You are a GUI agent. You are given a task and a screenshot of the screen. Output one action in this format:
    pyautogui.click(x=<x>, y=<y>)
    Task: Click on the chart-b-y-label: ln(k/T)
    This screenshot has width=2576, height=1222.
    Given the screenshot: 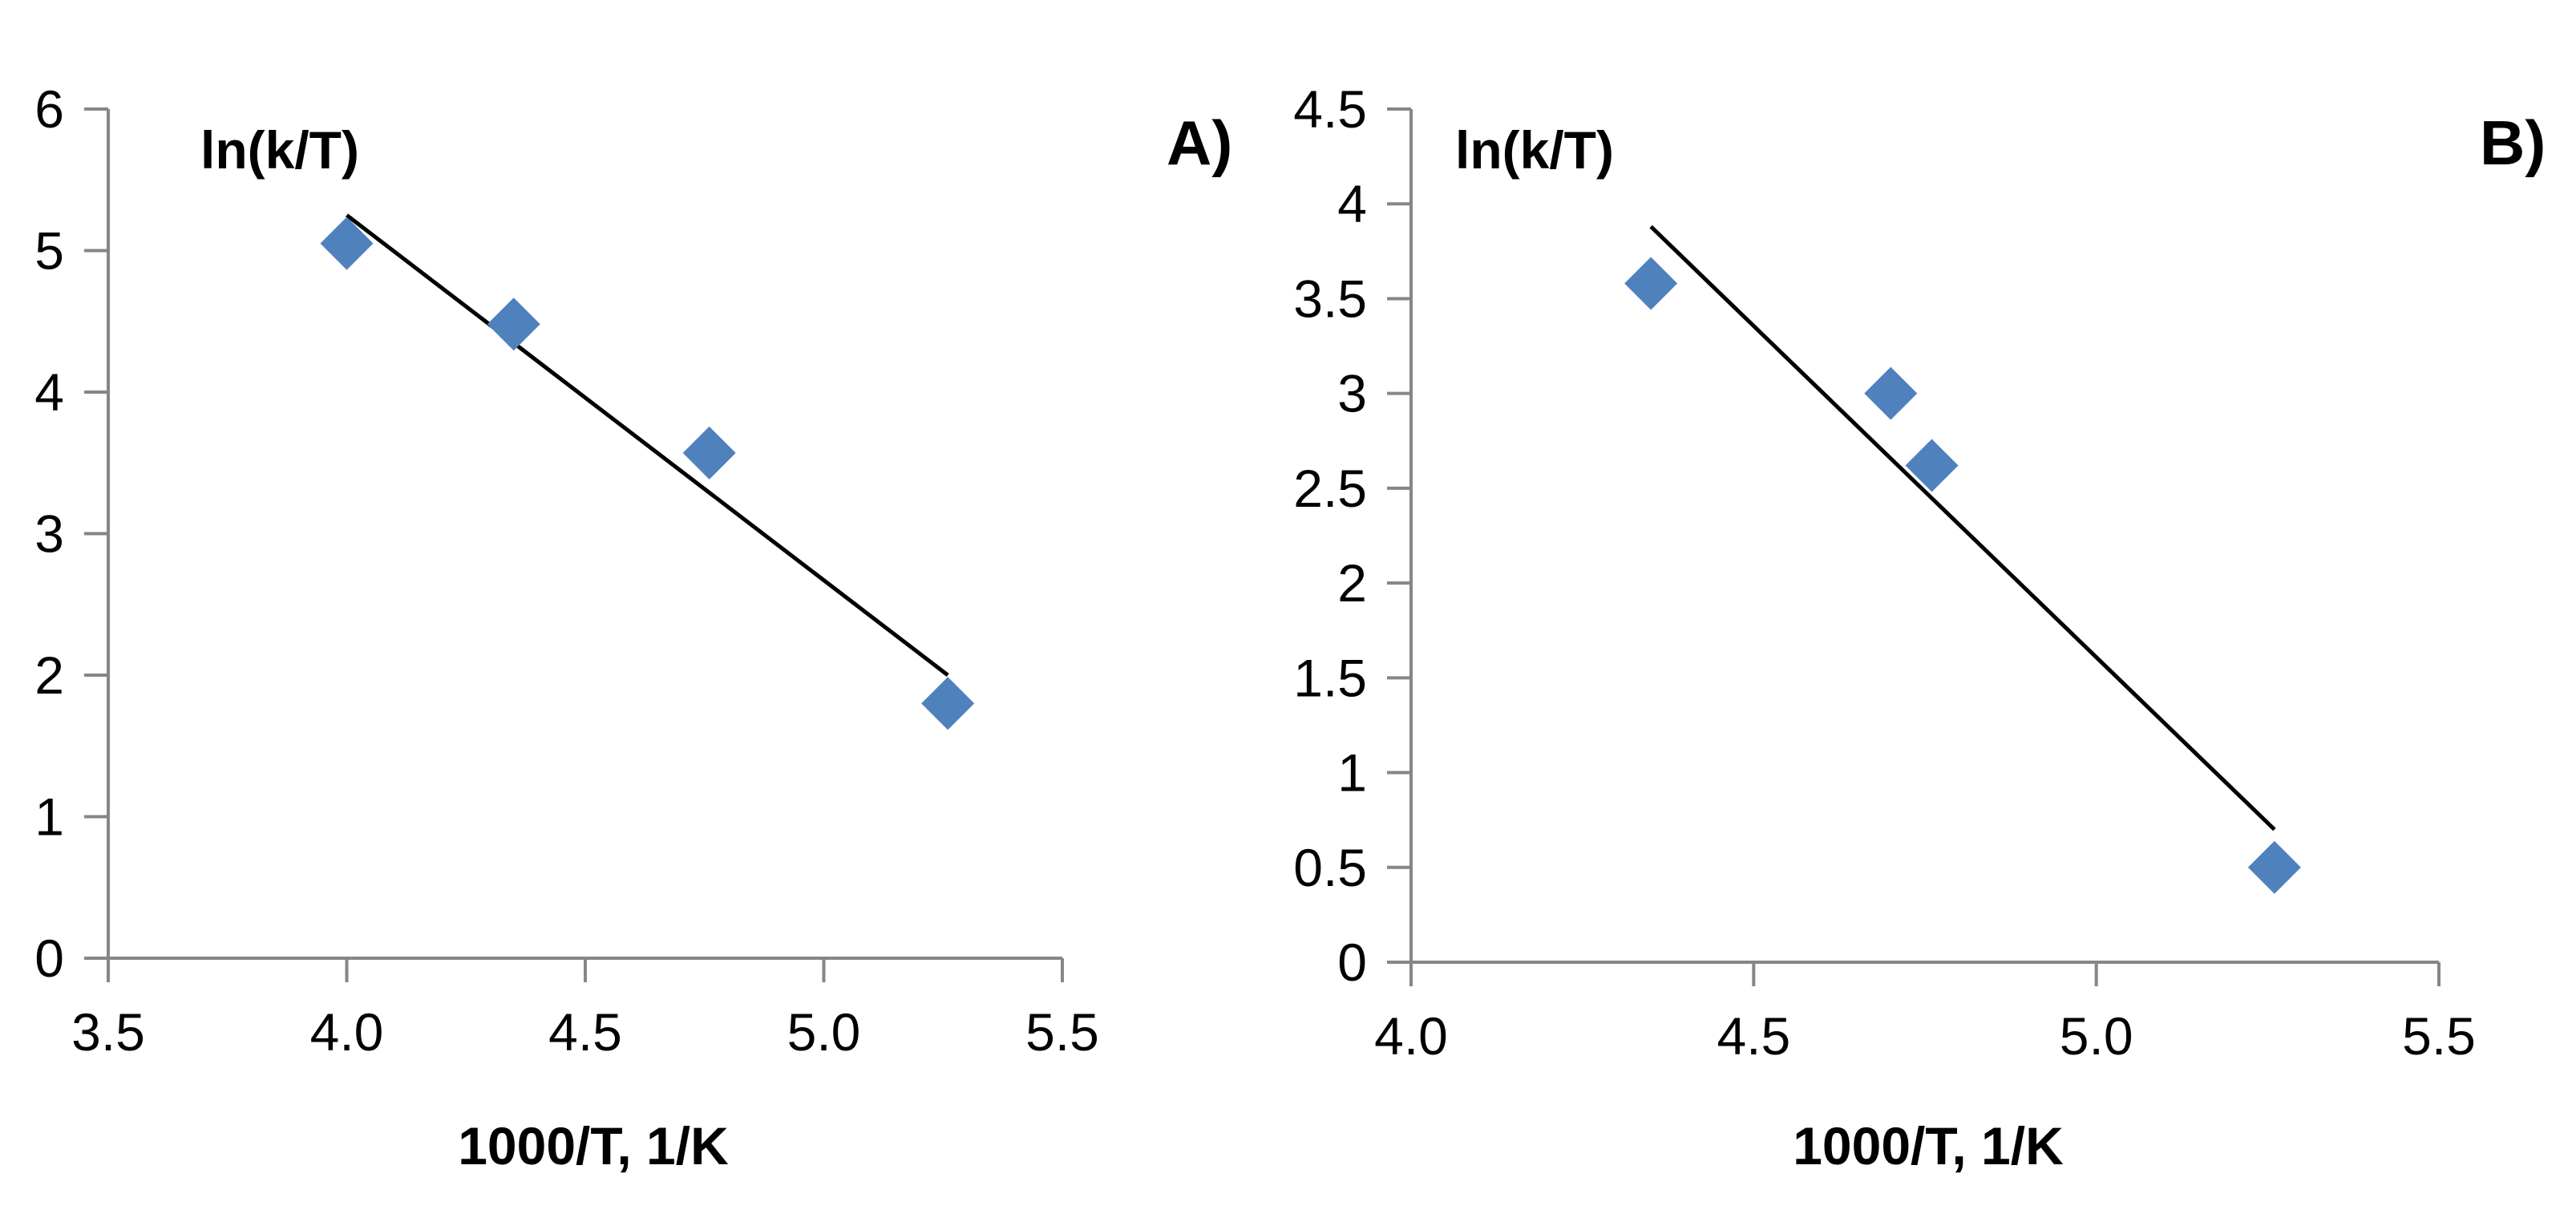 What is the action you would take?
    pyautogui.click(x=1534, y=150)
    